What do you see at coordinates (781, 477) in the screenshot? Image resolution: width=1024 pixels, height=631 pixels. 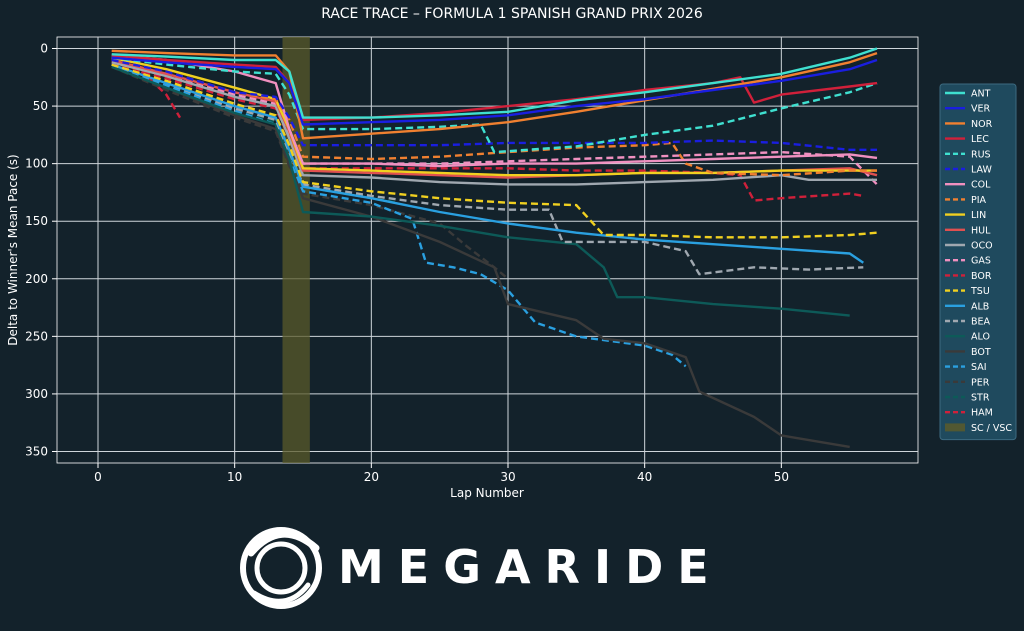 I see `x-tick-label: 50` at bounding box center [781, 477].